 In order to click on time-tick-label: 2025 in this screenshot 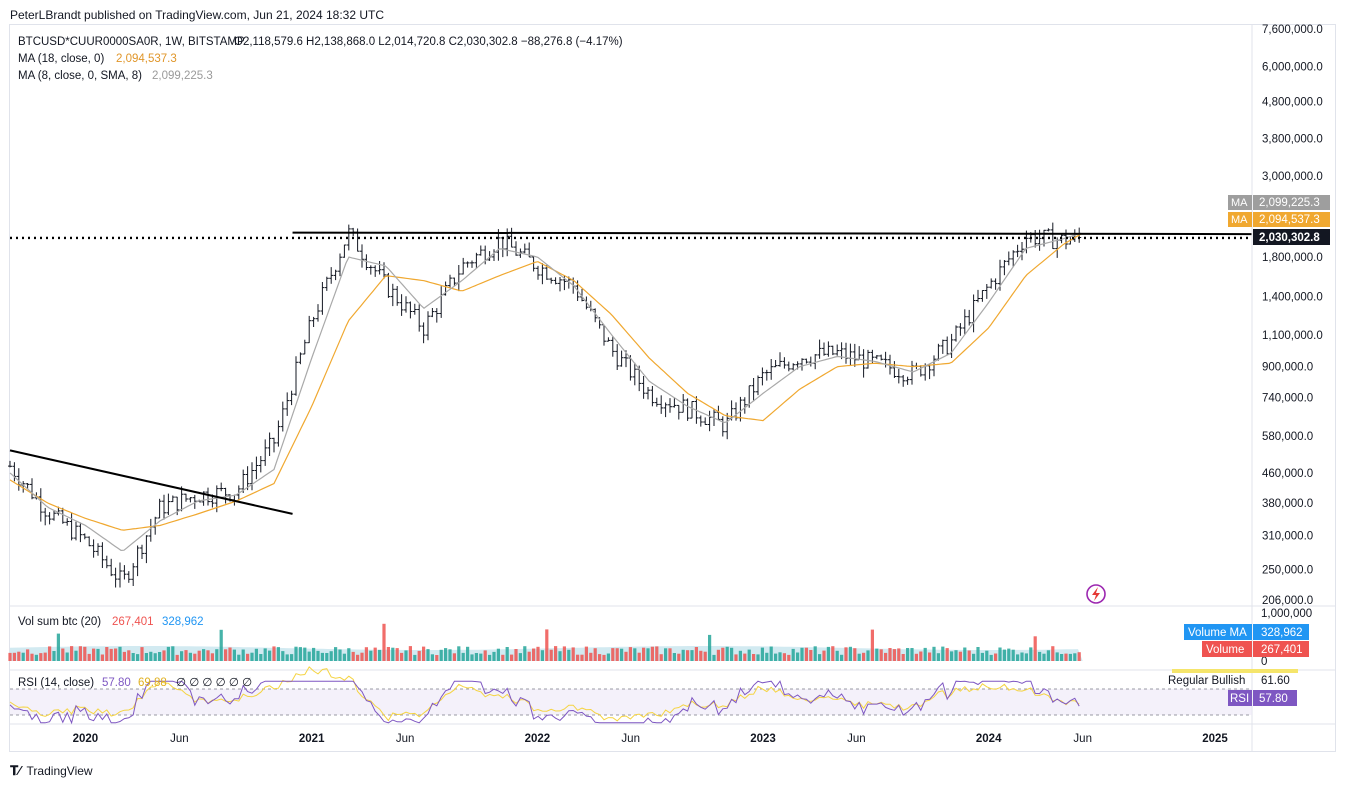, I will do `click(1215, 739)`.